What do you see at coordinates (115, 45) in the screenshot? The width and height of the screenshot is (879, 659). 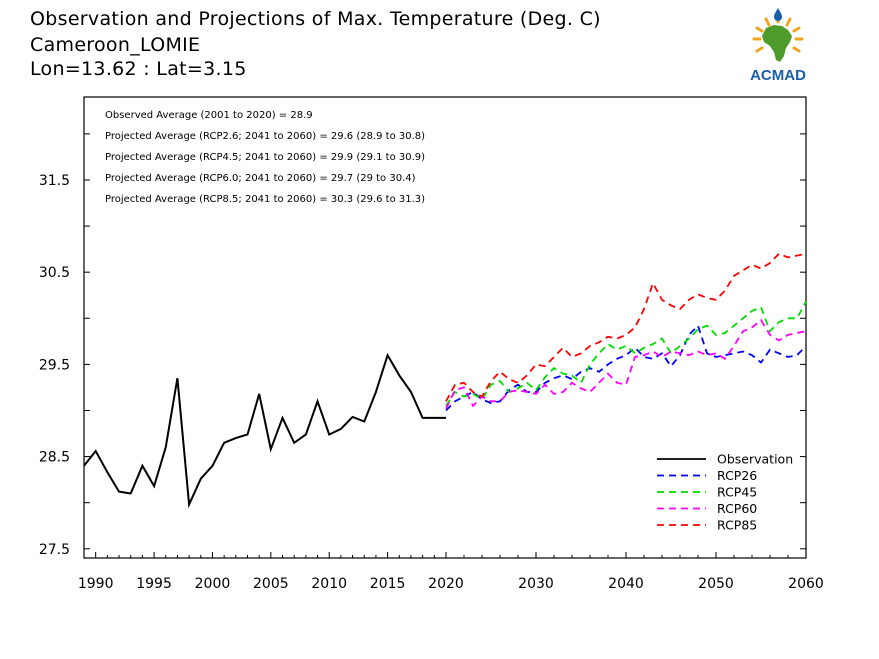 I see `location-name: Cameroon_LOMIE` at bounding box center [115, 45].